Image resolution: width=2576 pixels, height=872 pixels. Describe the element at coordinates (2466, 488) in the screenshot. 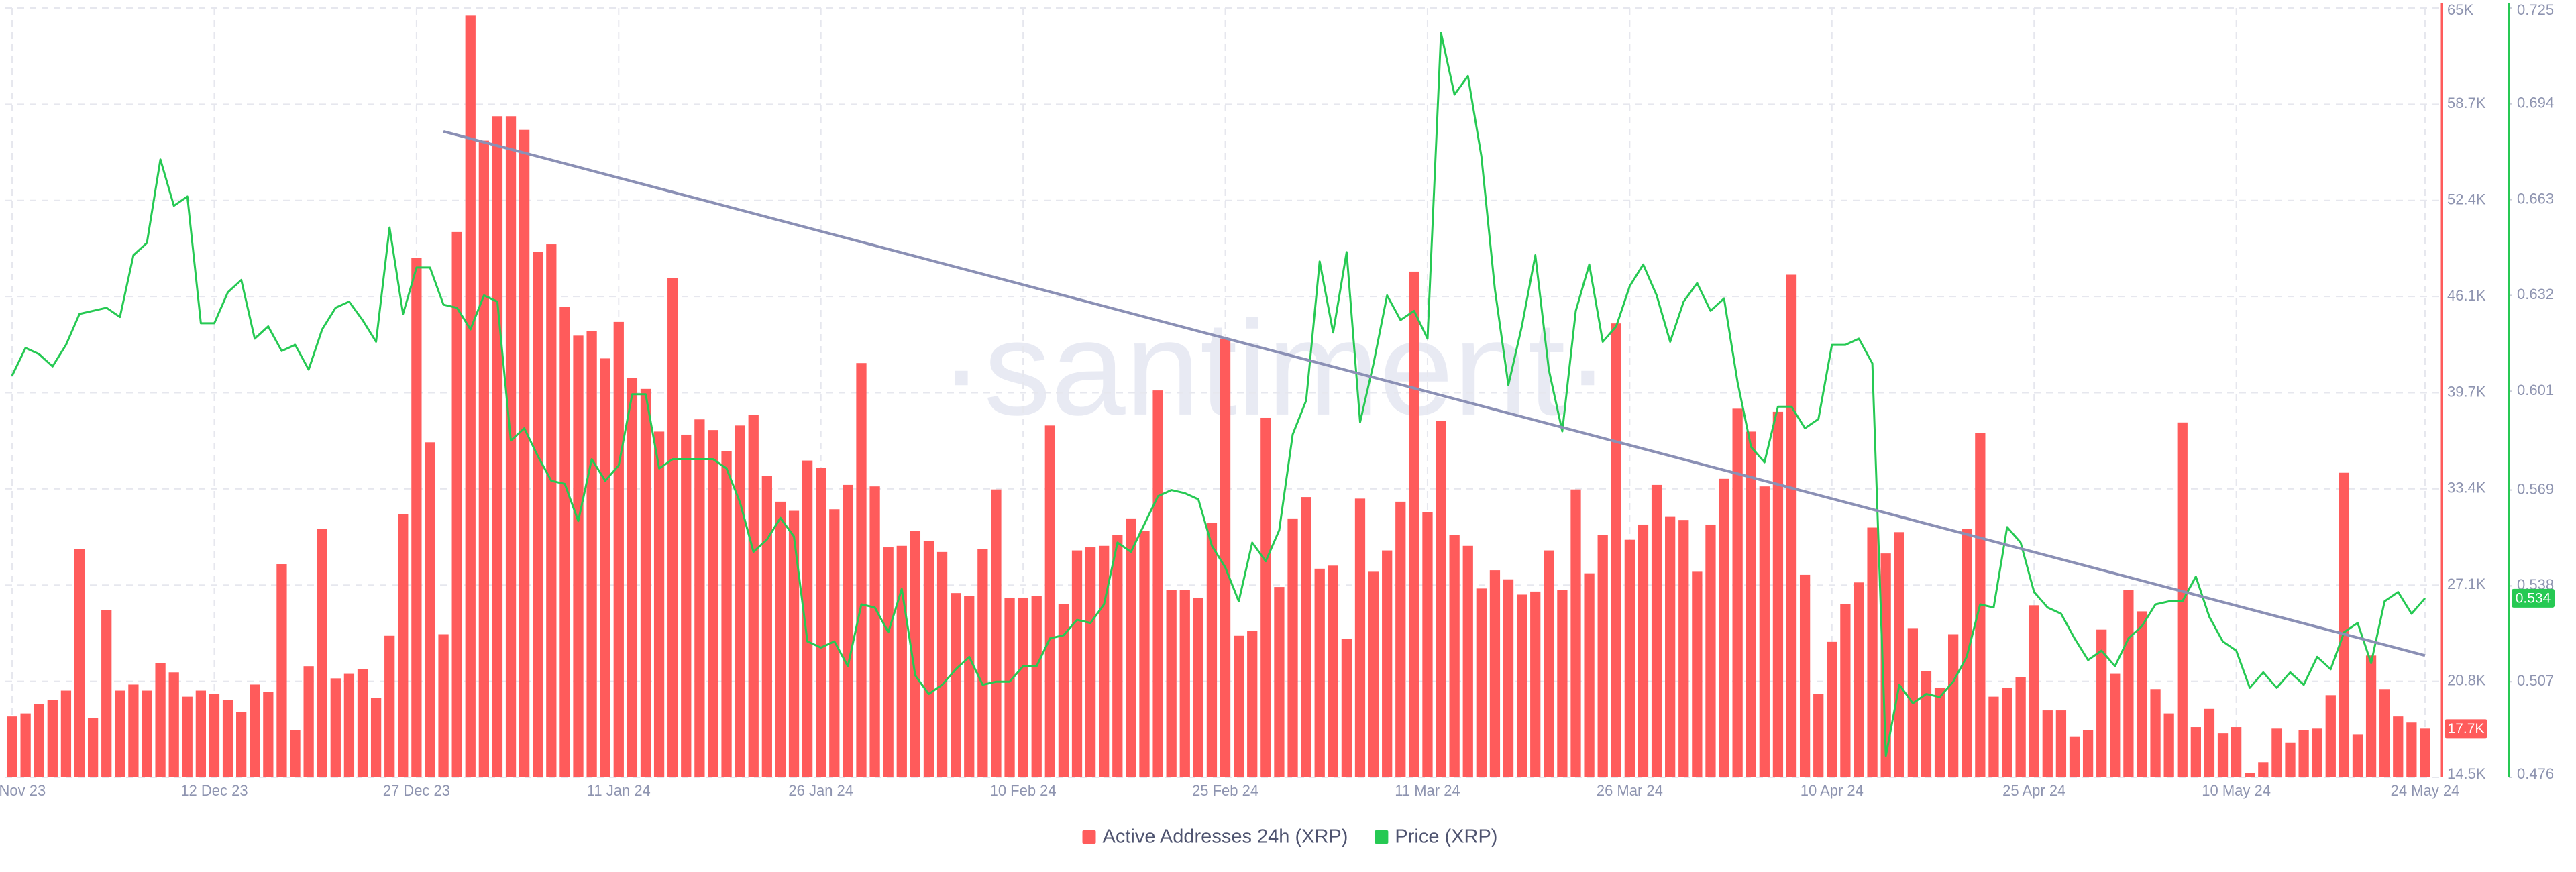

I see `y-tick-label: 33.4K` at that location.